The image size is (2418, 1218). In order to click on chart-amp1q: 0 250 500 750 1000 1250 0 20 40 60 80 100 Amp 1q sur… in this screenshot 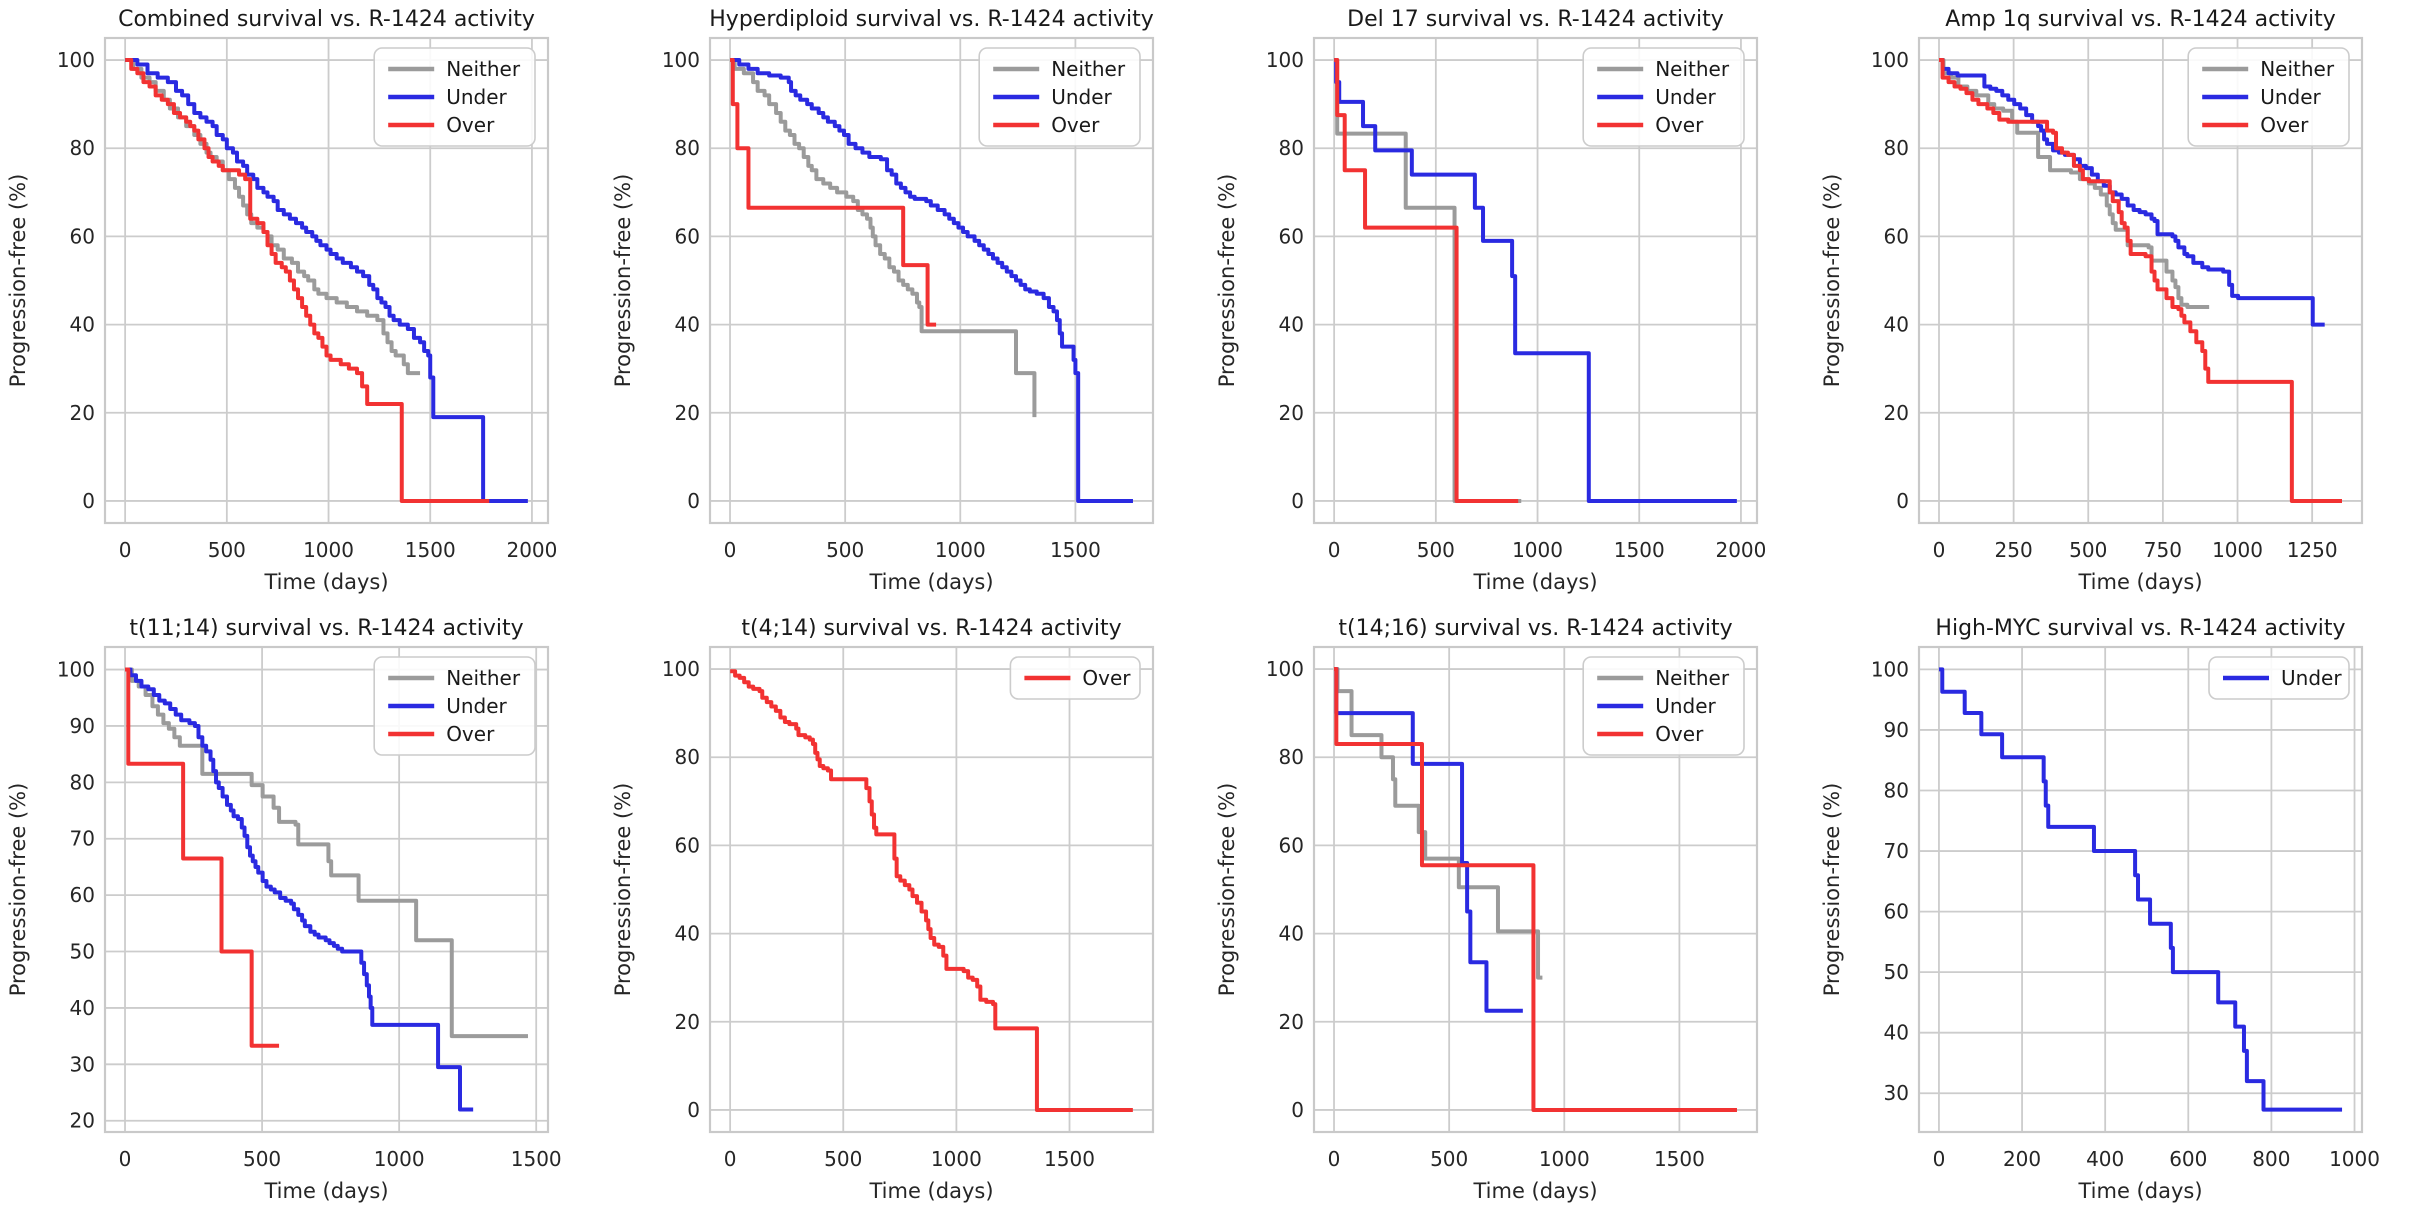, I will do `click(2115, 304)`.